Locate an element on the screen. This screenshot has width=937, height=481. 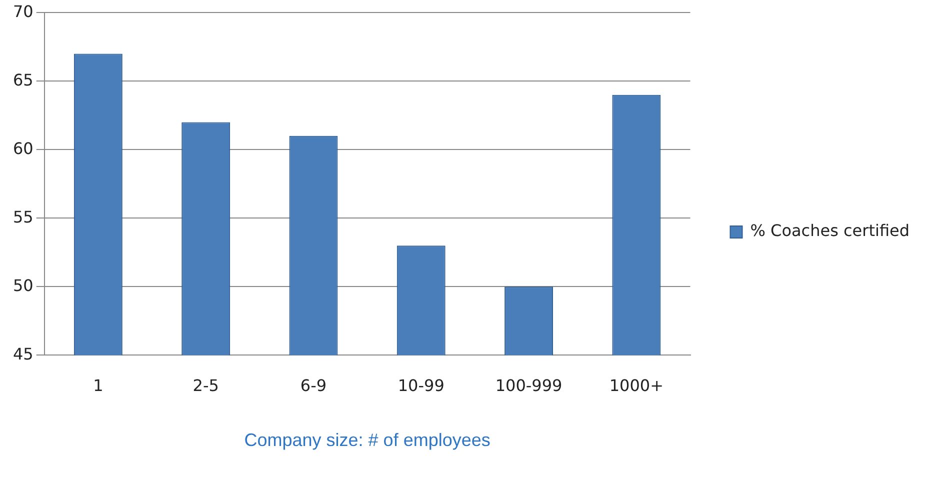
y-tick-label: 65 is located at coordinates (23, 80).